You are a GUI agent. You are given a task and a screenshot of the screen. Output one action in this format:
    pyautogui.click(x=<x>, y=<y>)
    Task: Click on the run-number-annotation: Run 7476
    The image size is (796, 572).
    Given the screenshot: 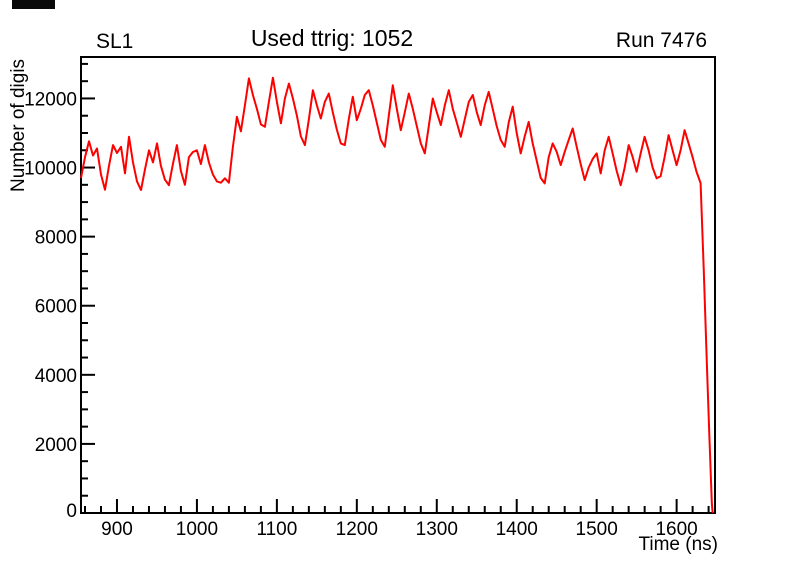 What is the action you would take?
    pyautogui.click(x=661, y=40)
    